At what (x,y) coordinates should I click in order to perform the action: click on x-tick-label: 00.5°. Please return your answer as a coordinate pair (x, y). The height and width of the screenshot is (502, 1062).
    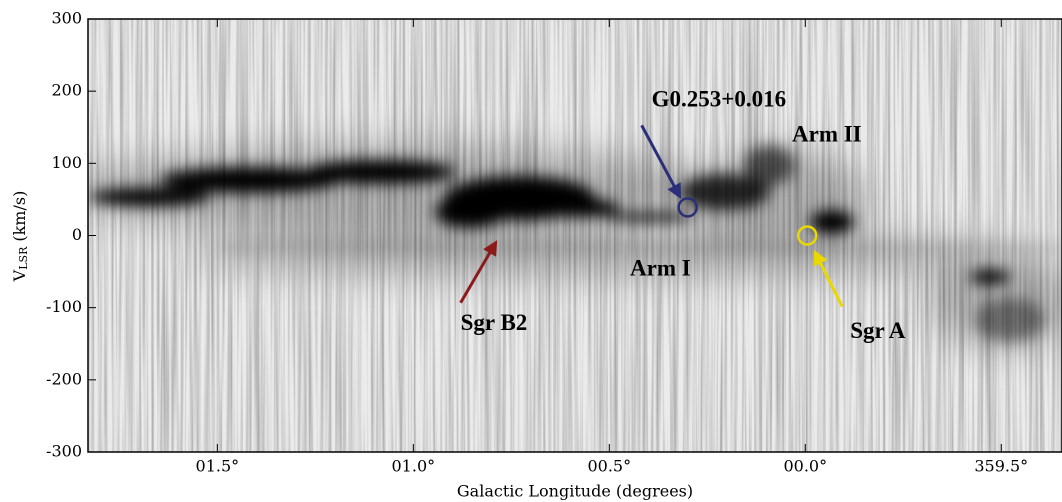
    Looking at the image, I should click on (609, 466).